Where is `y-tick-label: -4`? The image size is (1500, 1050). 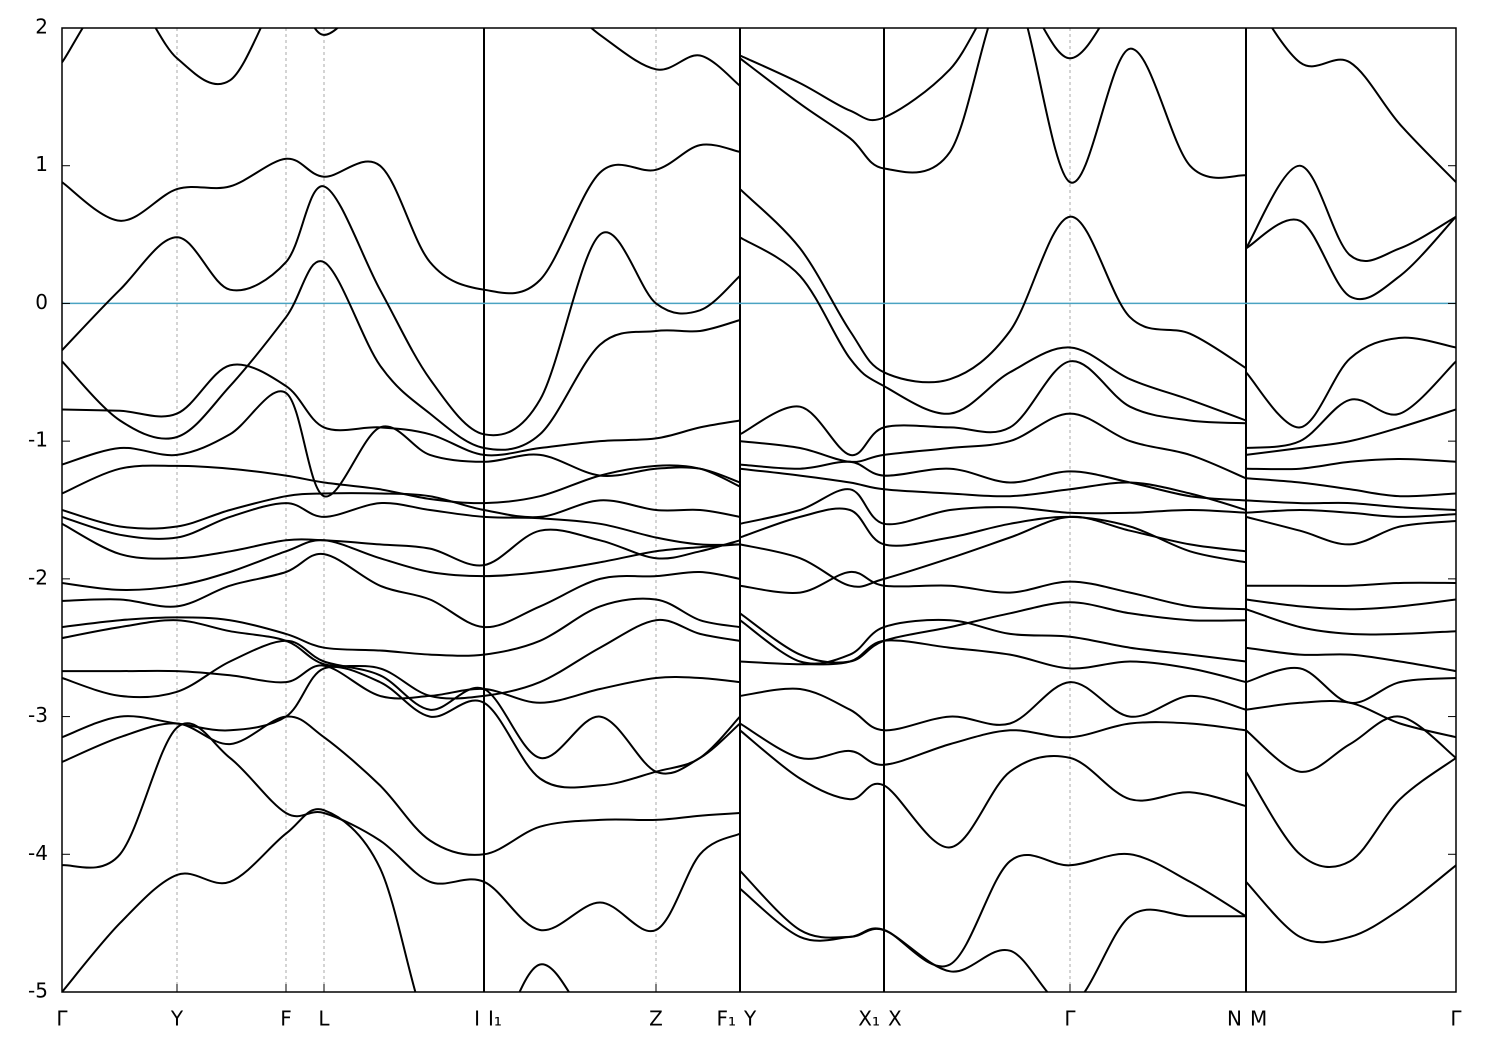
y-tick-label: -4 is located at coordinates (38, 853).